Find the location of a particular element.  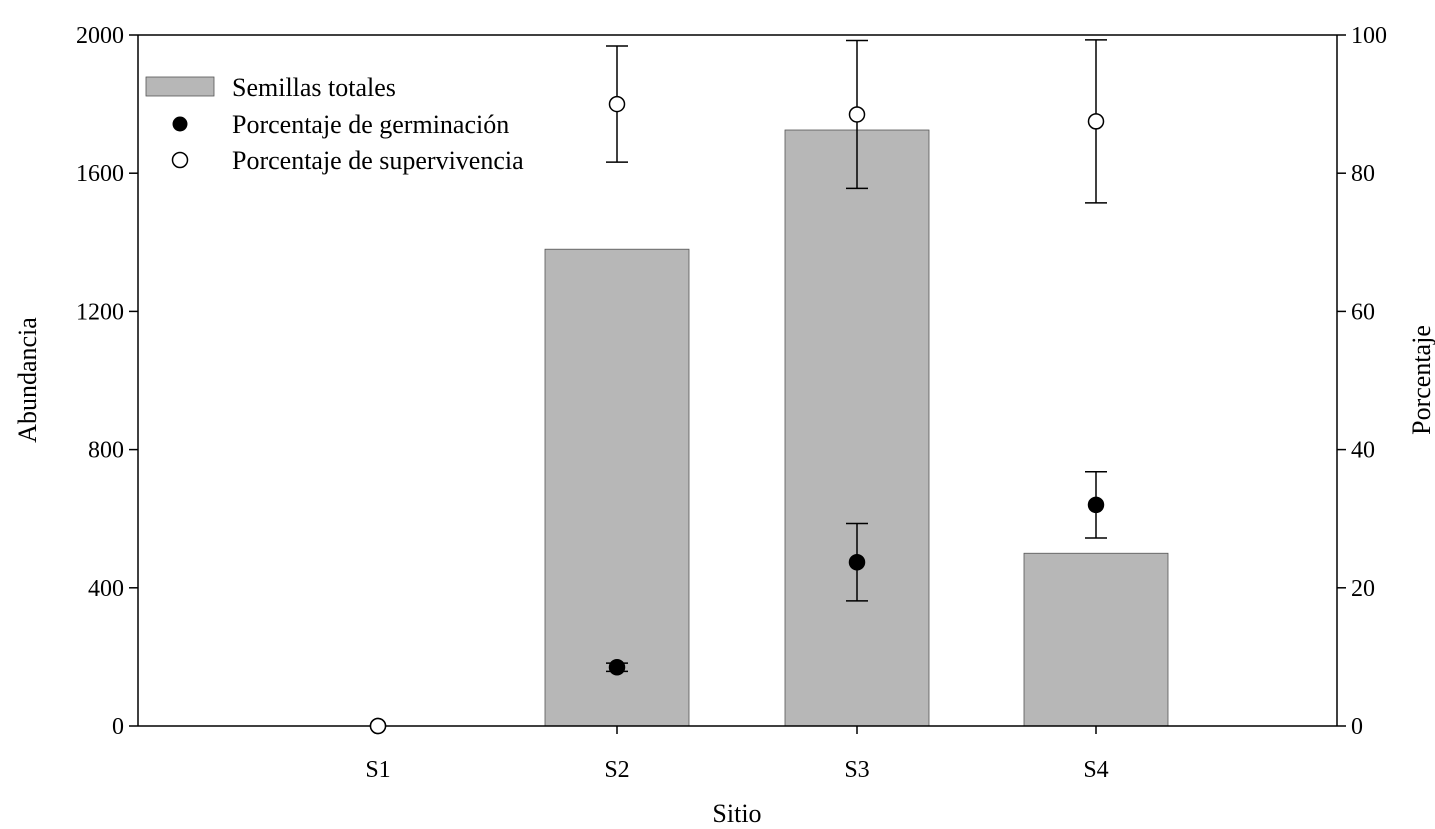

y2-tick-label-100: 100 is located at coordinates (1369, 36).